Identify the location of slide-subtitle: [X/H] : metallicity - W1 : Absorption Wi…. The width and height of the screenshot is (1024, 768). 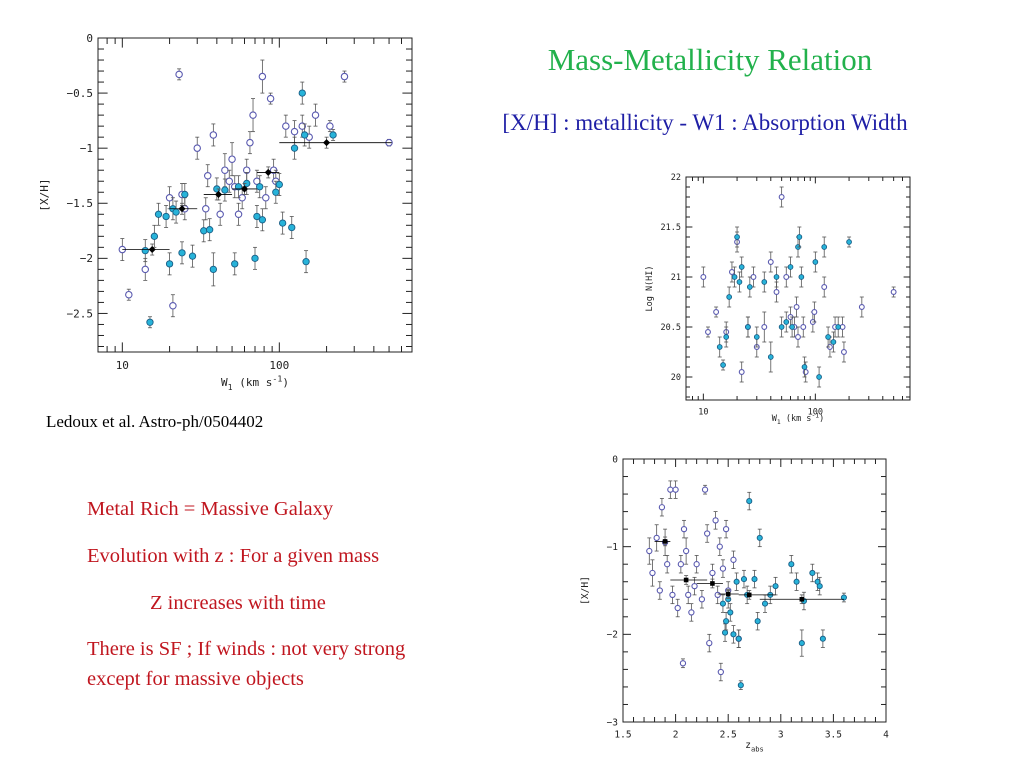
(705, 122).